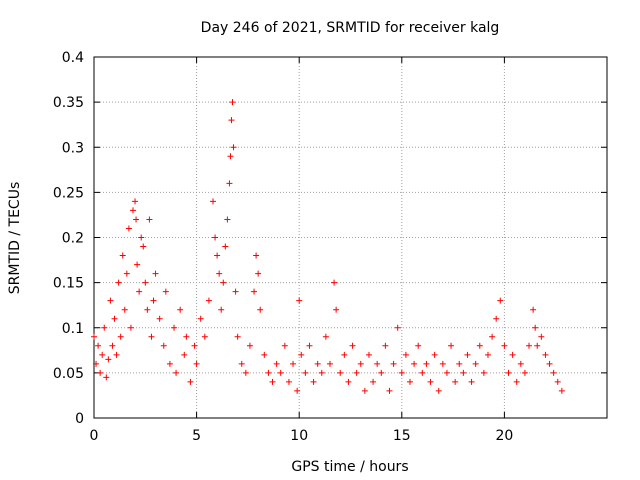 The height and width of the screenshot is (480, 640). What do you see at coordinates (504, 436) in the screenshot?
I see `x-tick-label: 20` at bounding box center [504, 436].